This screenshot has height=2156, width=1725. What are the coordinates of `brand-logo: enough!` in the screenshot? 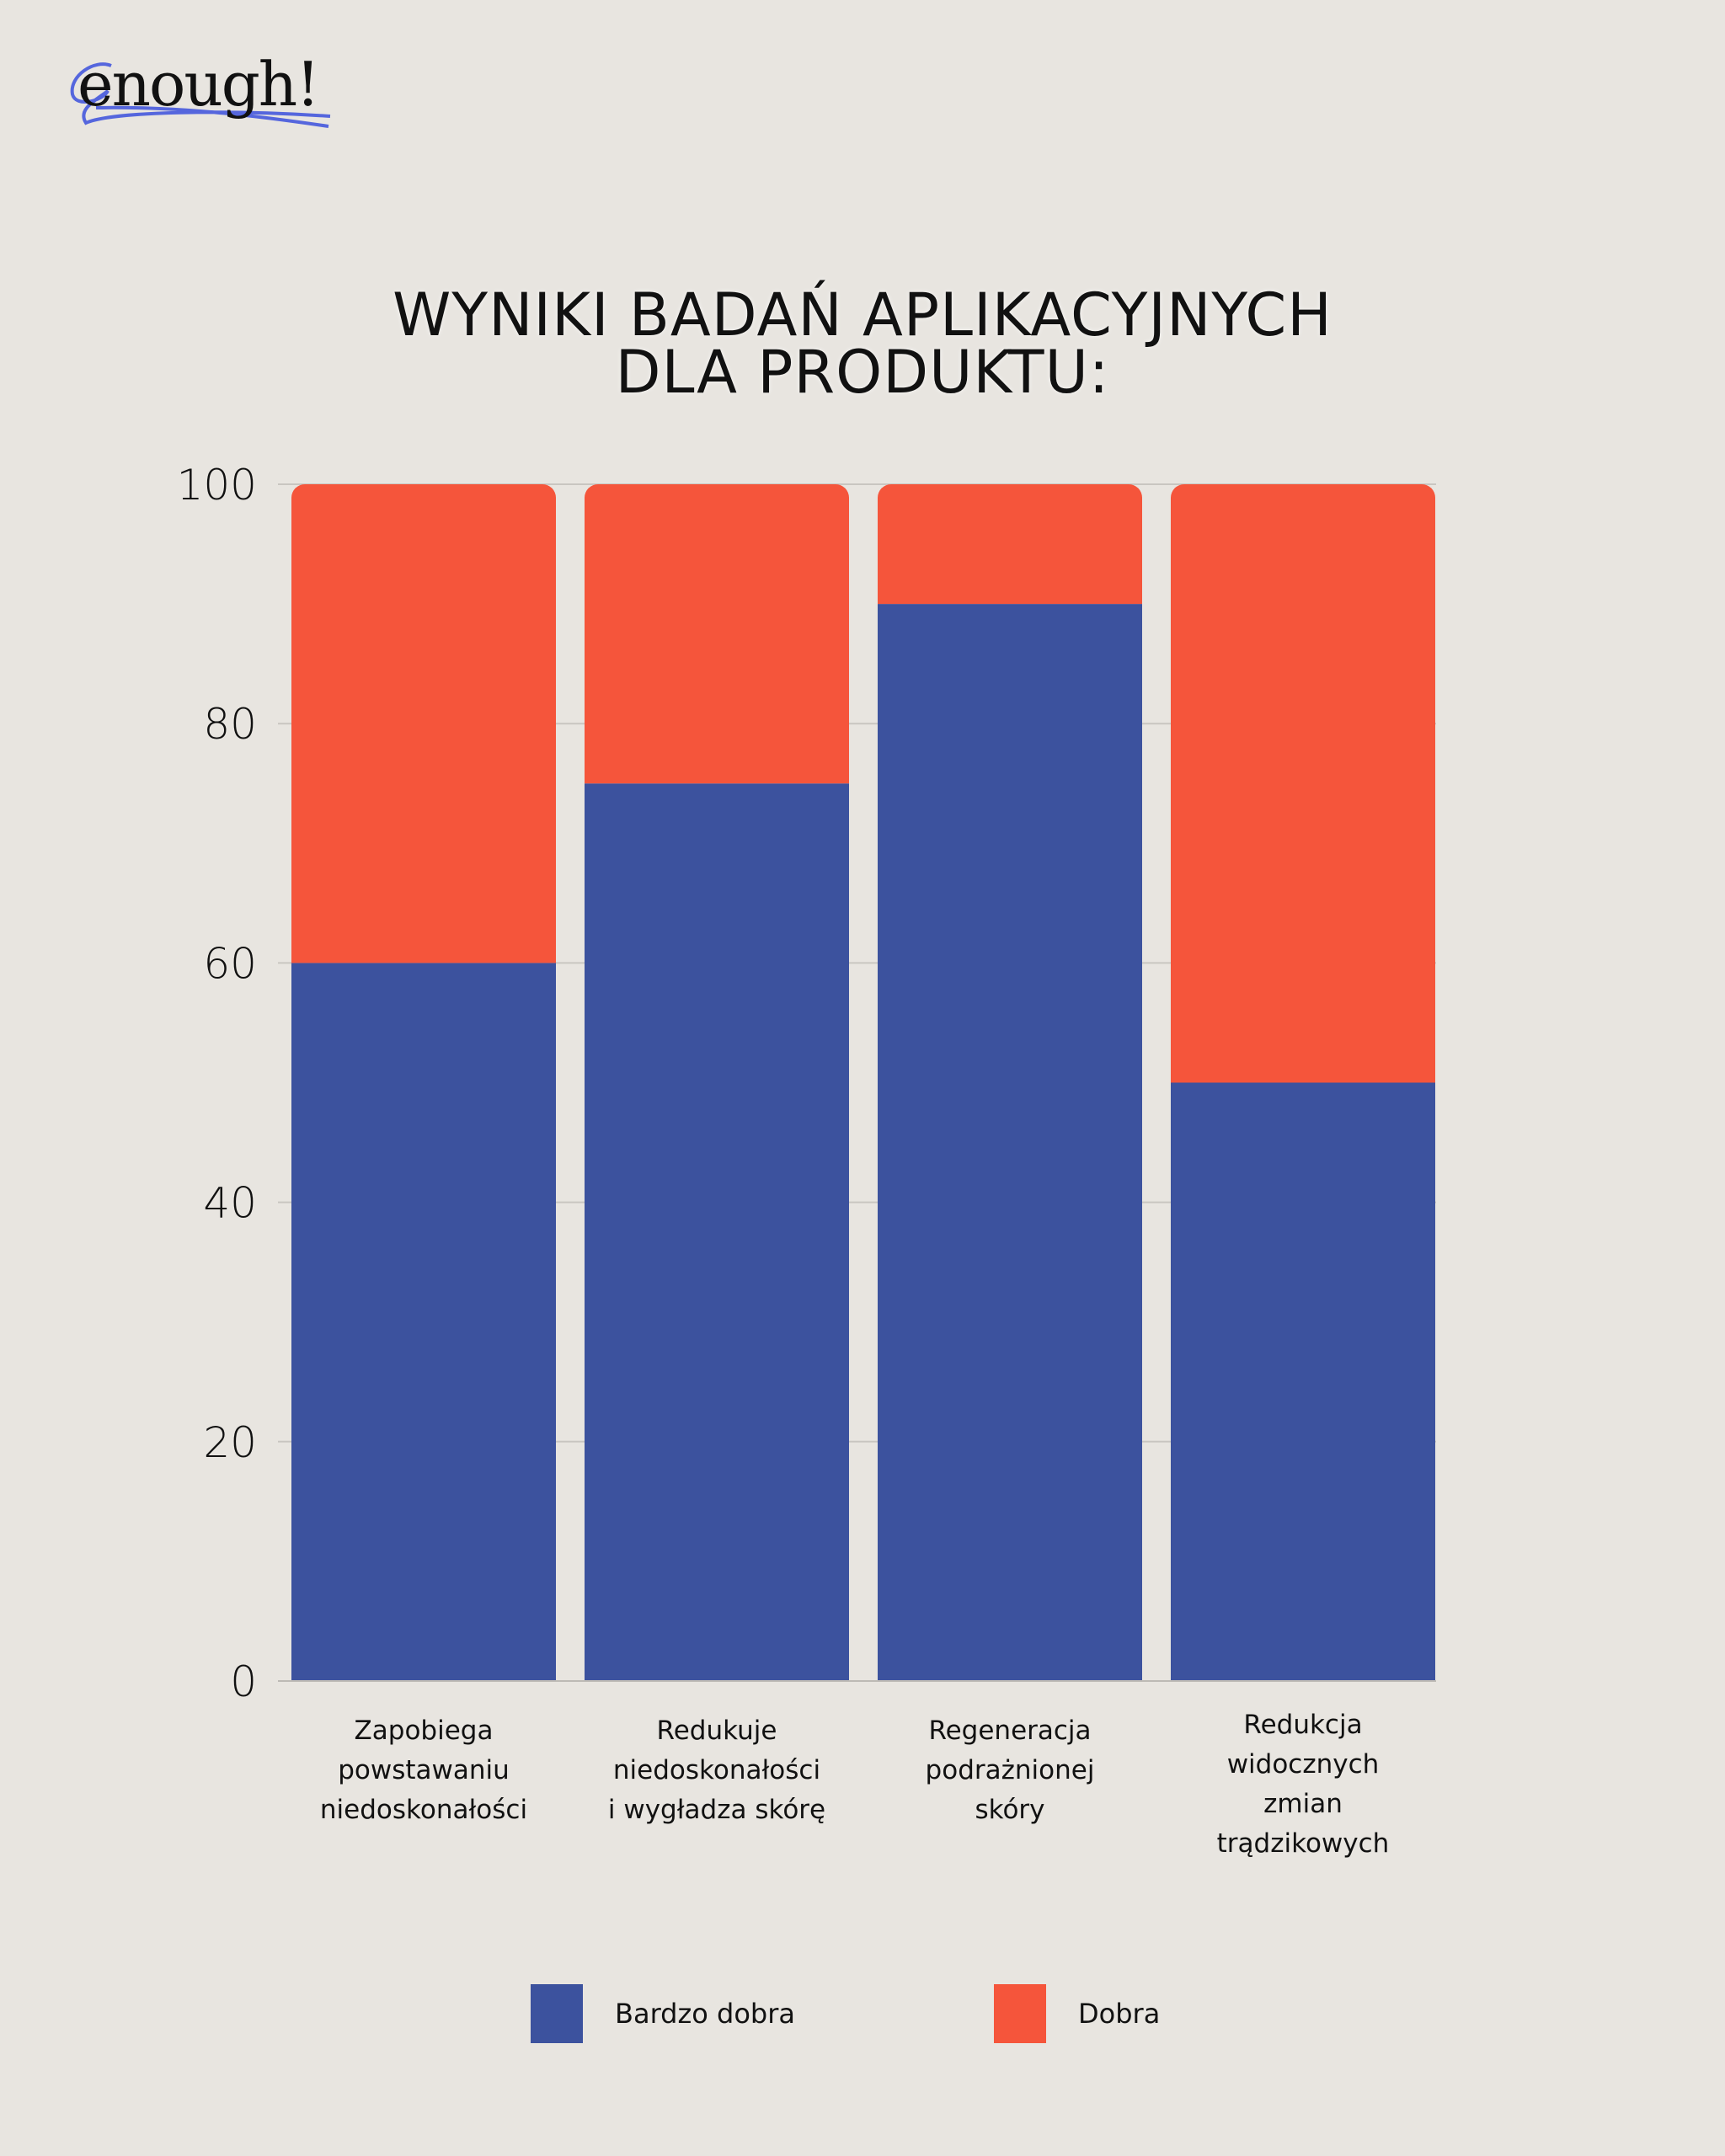 It's located at (204, 92).